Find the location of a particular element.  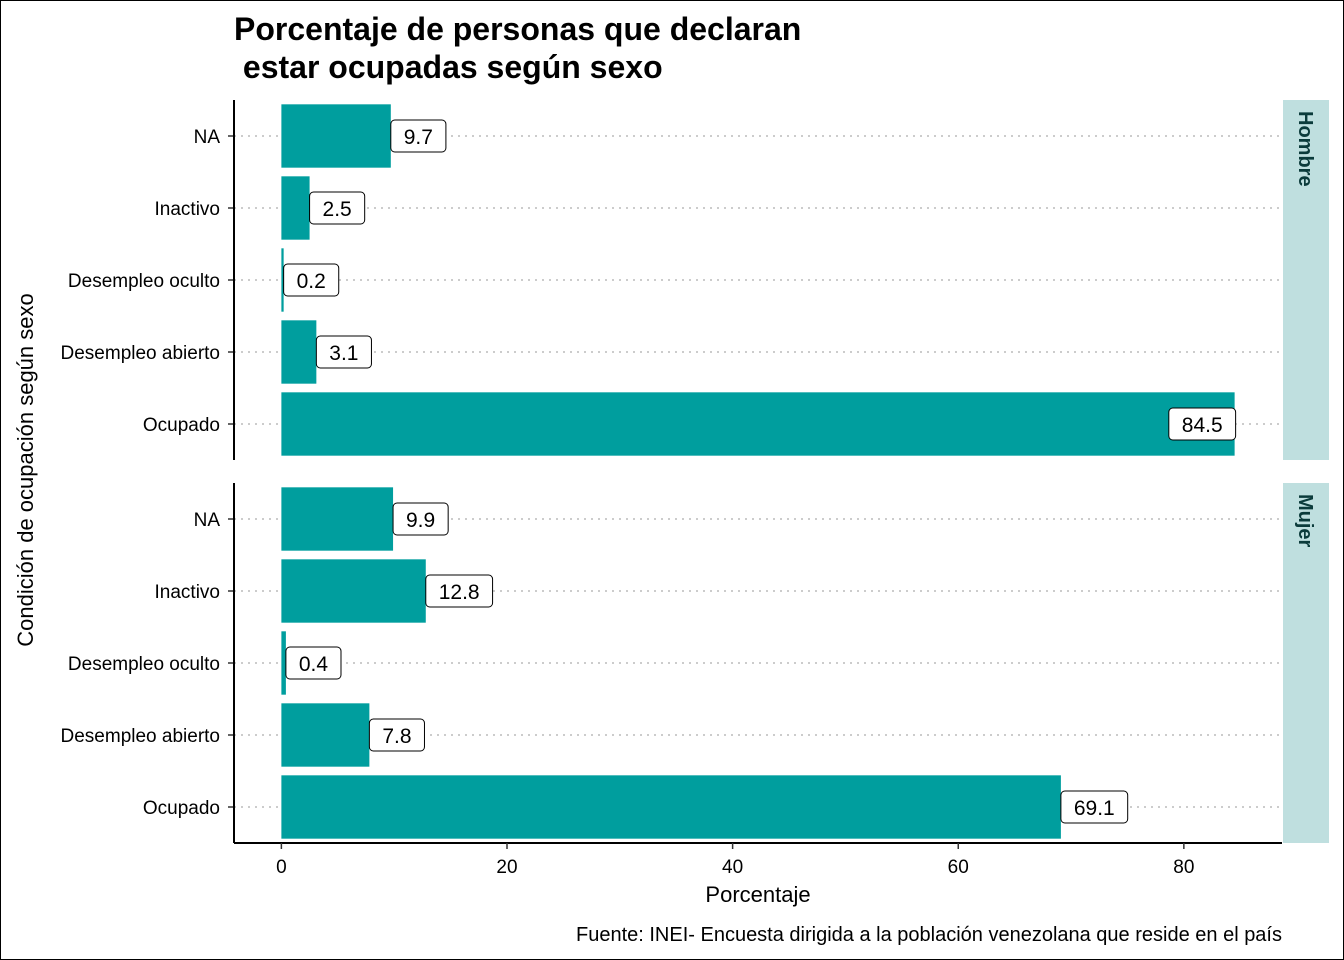

chart-title-line-2: estar ocupadas según sexo is located at coordinates (448, 67).